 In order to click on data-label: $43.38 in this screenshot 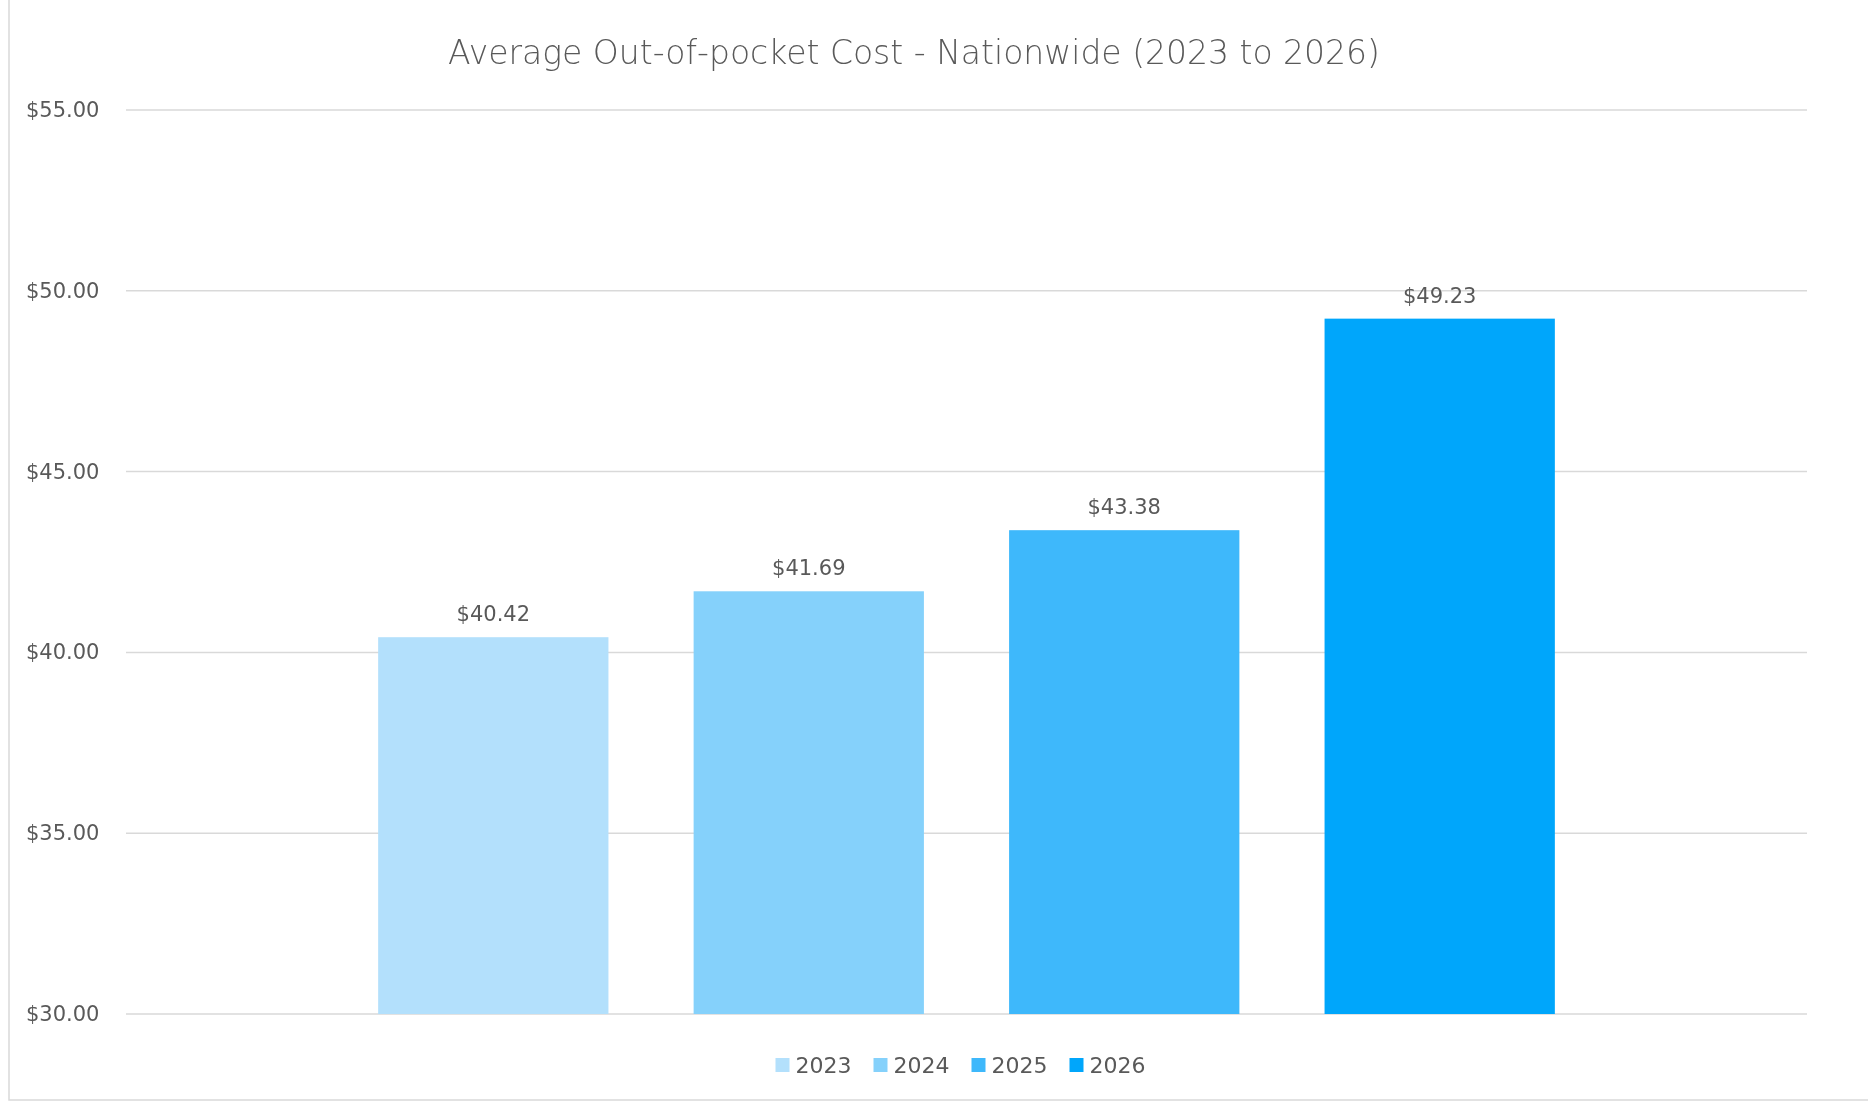, I will do `click(1124, 507)`.